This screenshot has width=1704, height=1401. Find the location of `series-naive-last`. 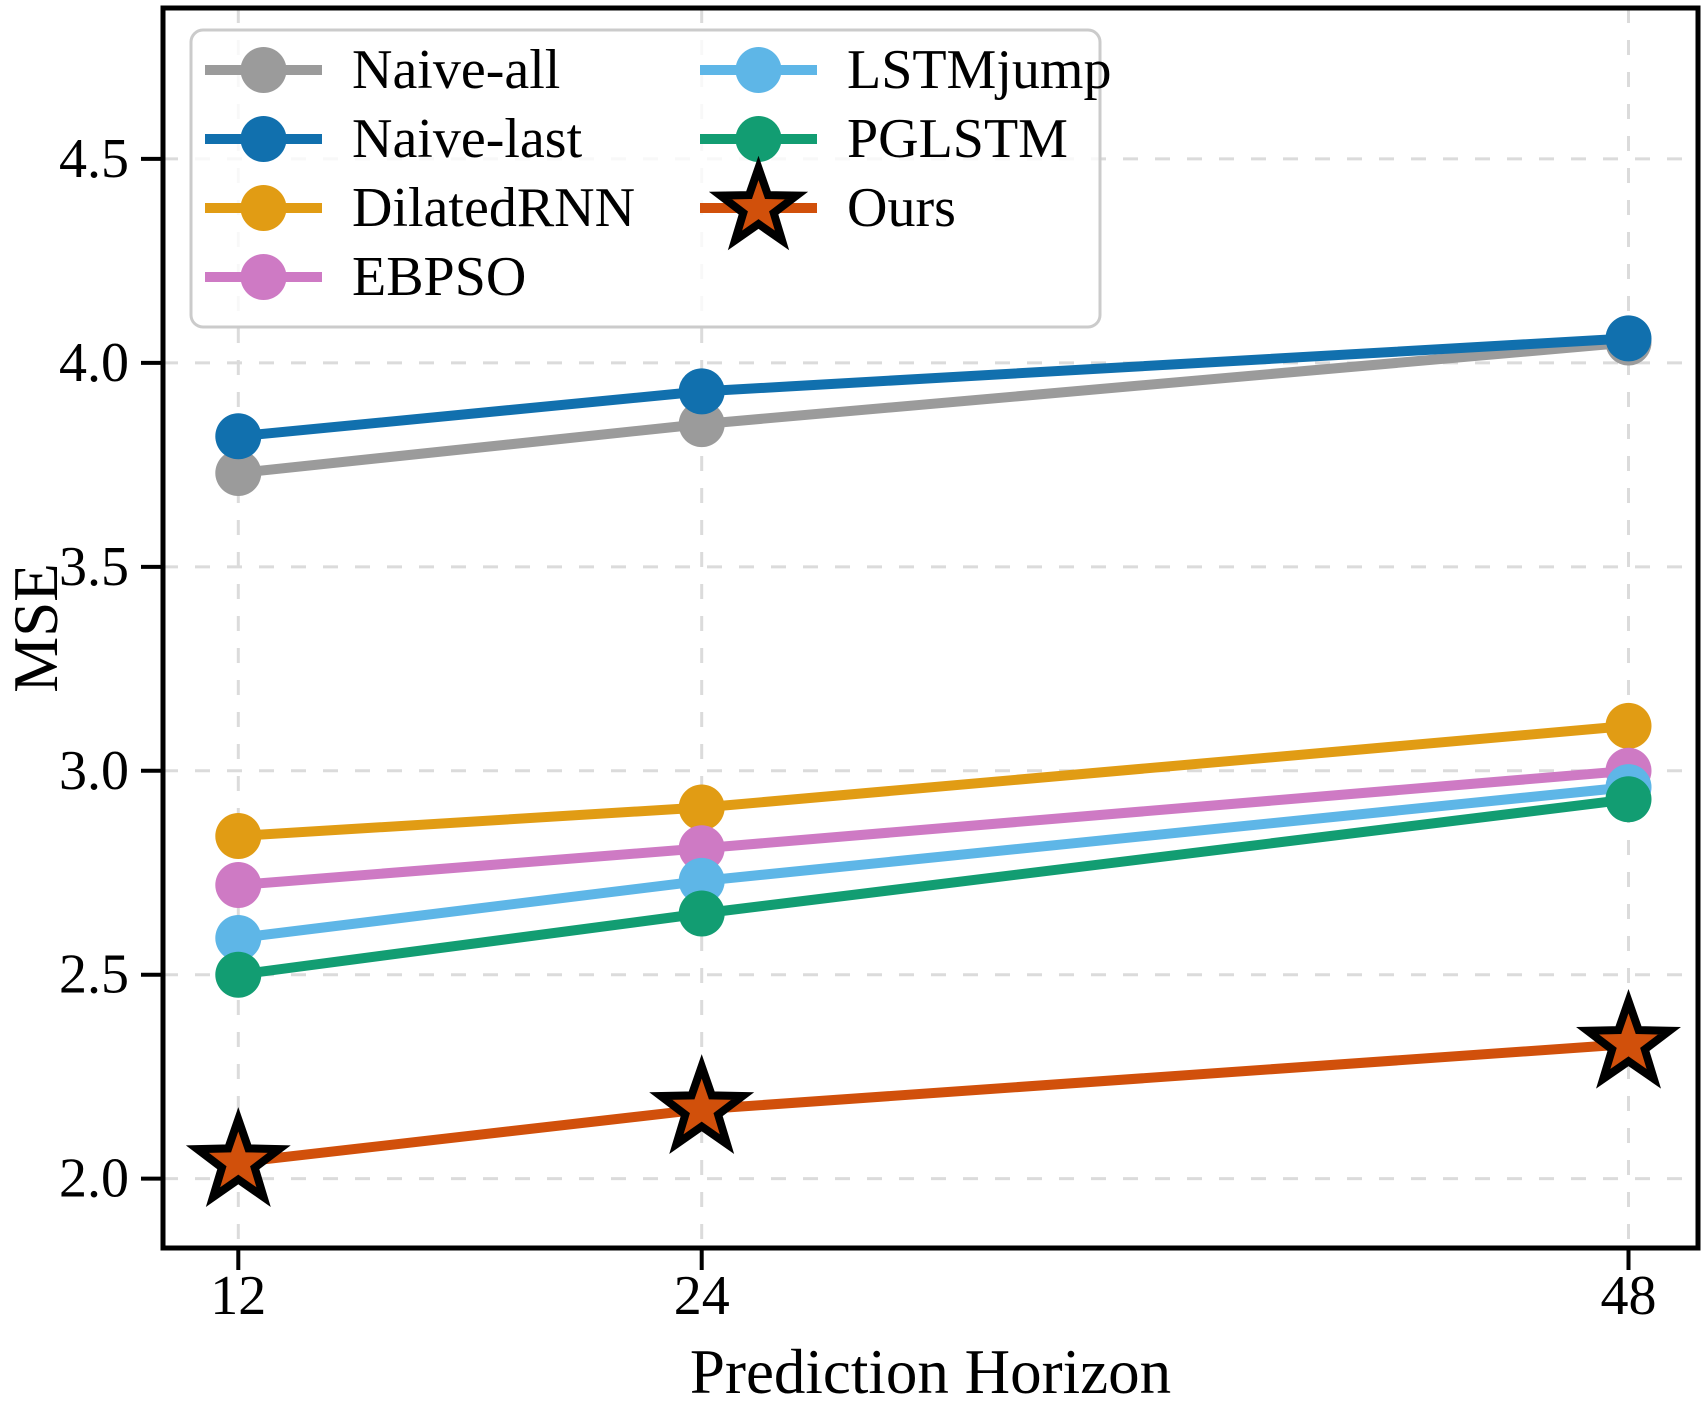

series-naive-last is located at coordinates (933, 387).